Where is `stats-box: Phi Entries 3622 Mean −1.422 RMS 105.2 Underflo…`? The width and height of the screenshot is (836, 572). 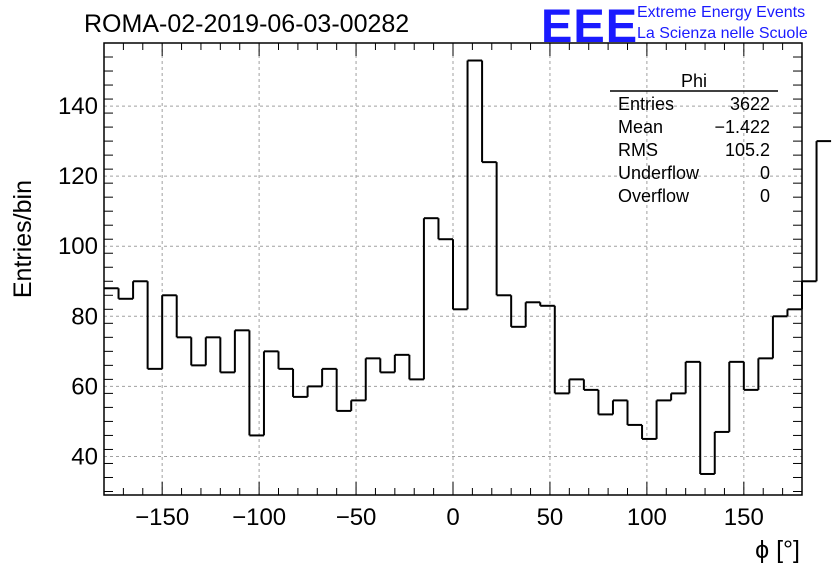
stats-box: Phi Entries 3622 Mean −1.422 RMS 105.2 Underflo… is located at coordinates (694, 138).